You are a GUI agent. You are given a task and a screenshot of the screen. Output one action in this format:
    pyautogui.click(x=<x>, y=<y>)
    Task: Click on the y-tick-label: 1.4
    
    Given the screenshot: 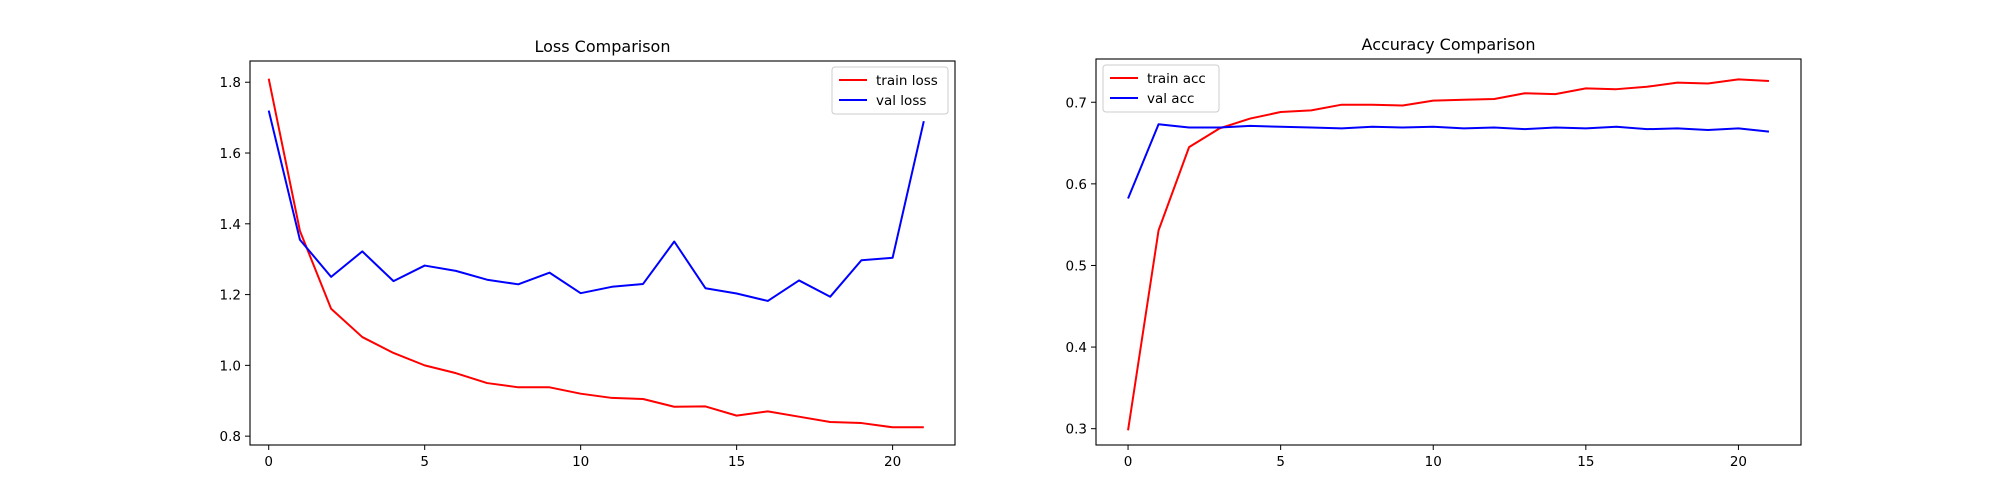 What is the action you would take?
    pyautogui.click(x=230, y=225)
    